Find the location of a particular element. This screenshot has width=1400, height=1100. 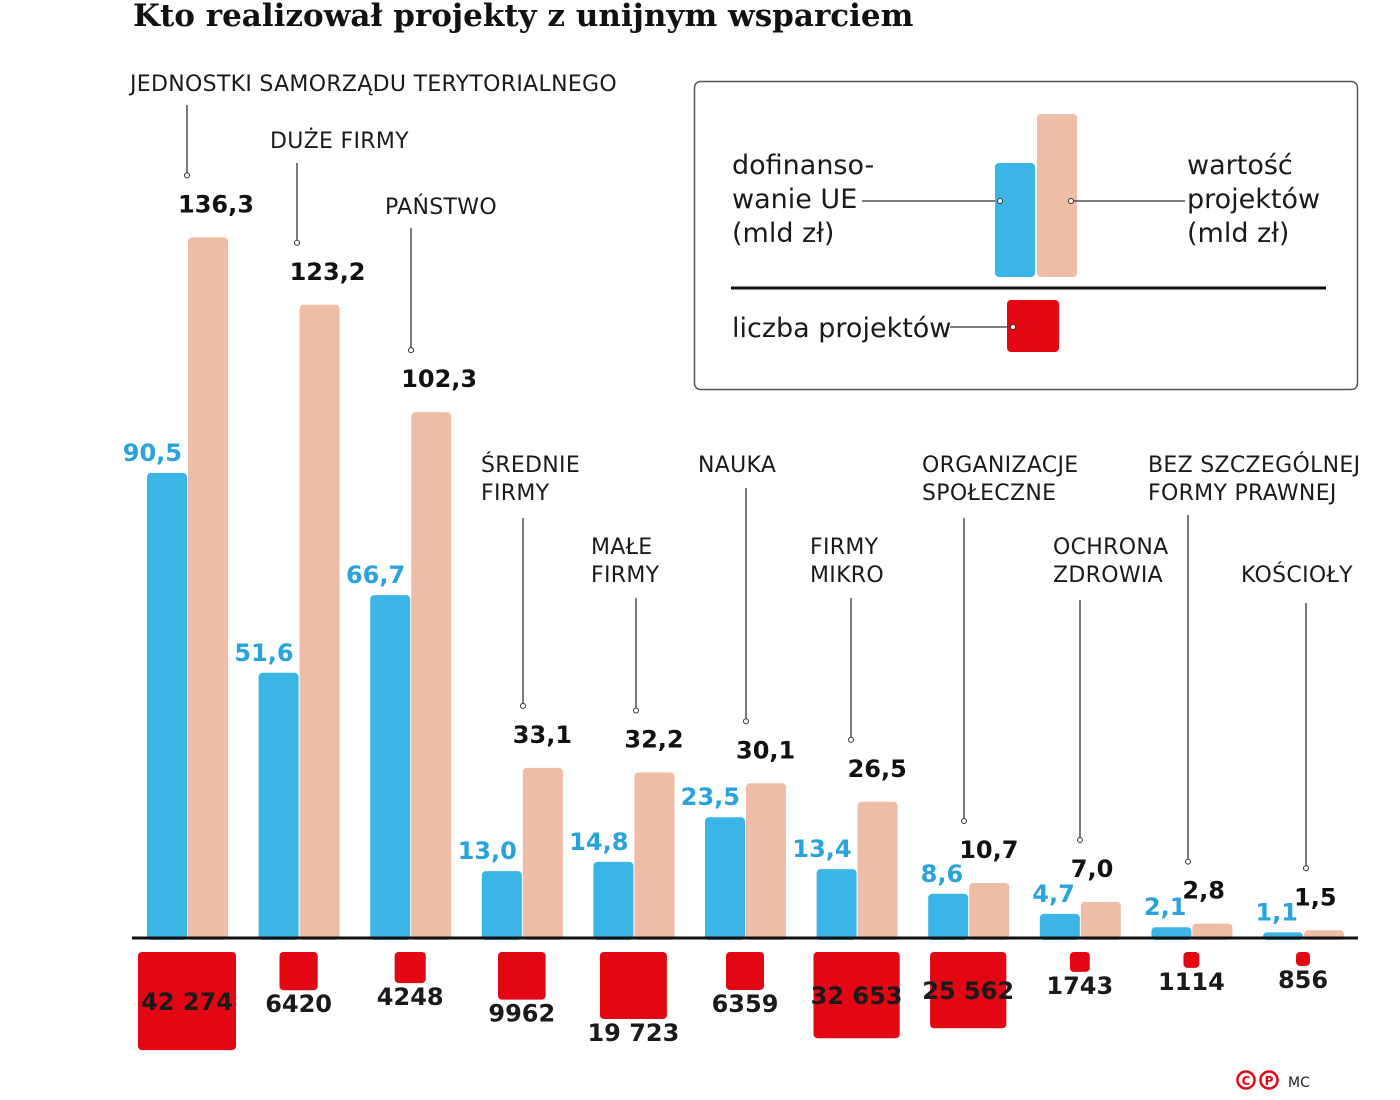

label-project-value: 136,3 is located at coordinates (216, 204).